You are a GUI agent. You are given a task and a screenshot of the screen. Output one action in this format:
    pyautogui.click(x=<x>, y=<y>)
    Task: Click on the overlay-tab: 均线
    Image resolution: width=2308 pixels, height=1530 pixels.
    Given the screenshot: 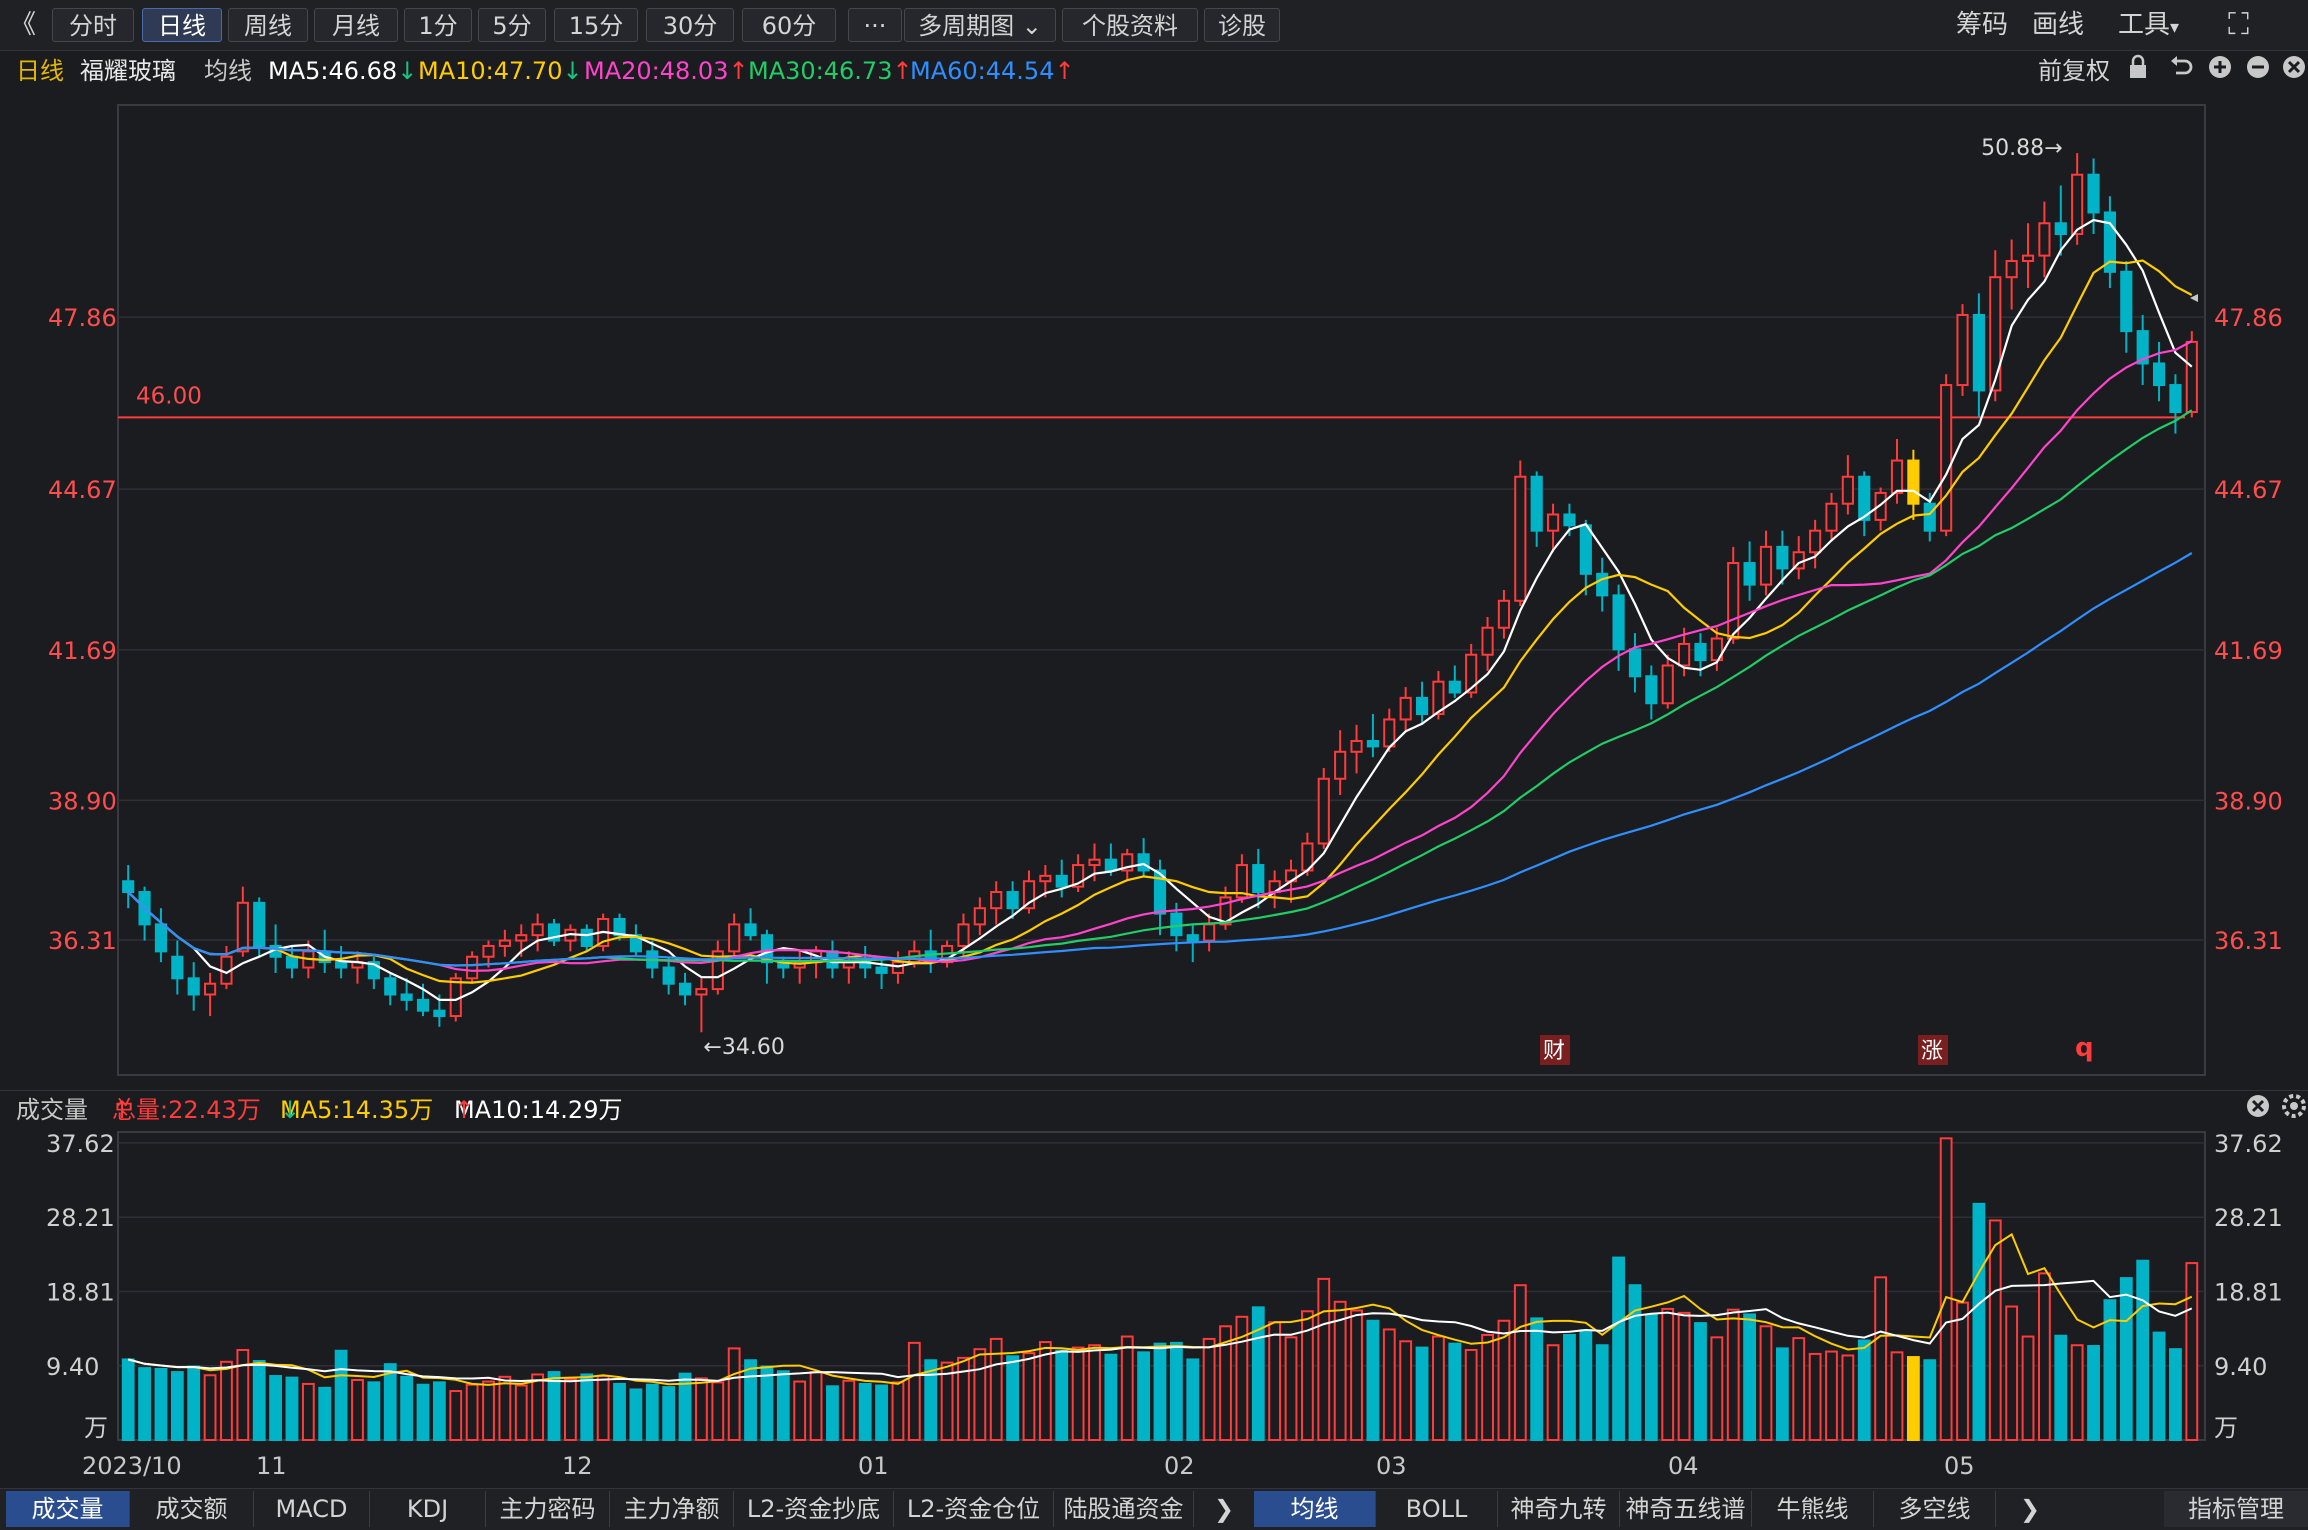 What is the action you would take?
    pyautogui.click(x=1315, y=1509)
    